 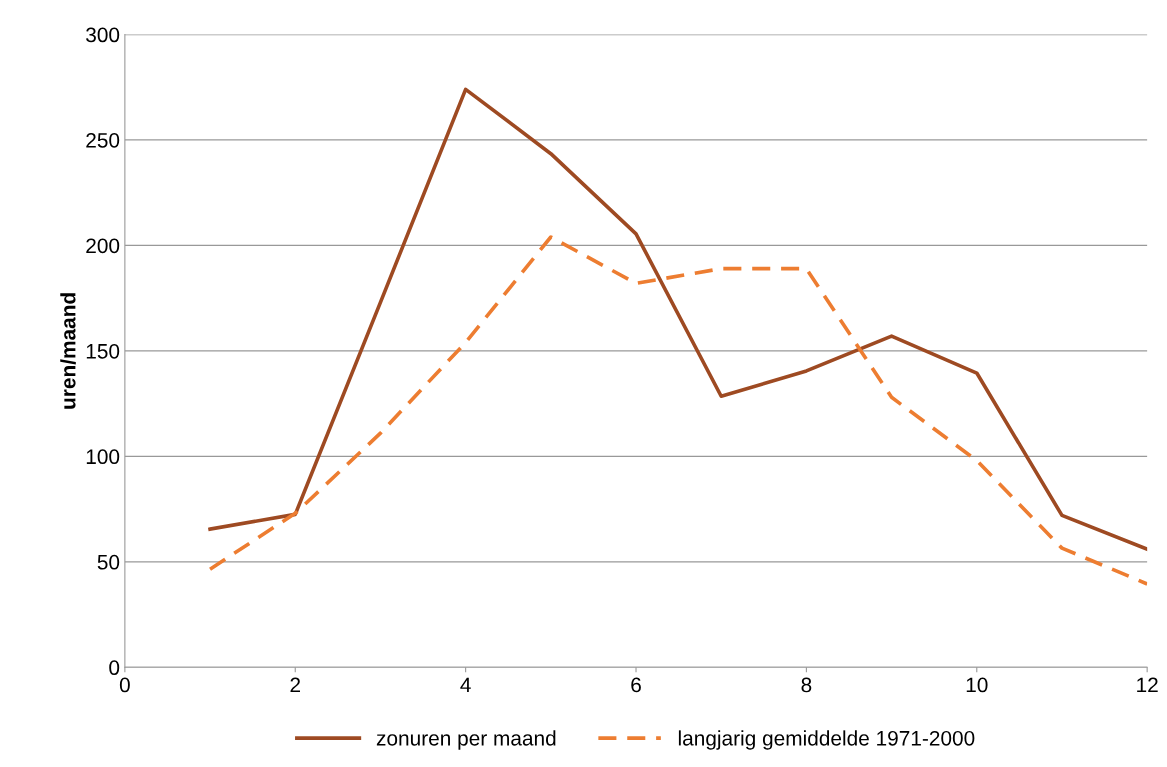 What do you see at coordinates (103, 457) in the screenshot?
I see `y-tick-label: 100` at bounding box center [103, 457].